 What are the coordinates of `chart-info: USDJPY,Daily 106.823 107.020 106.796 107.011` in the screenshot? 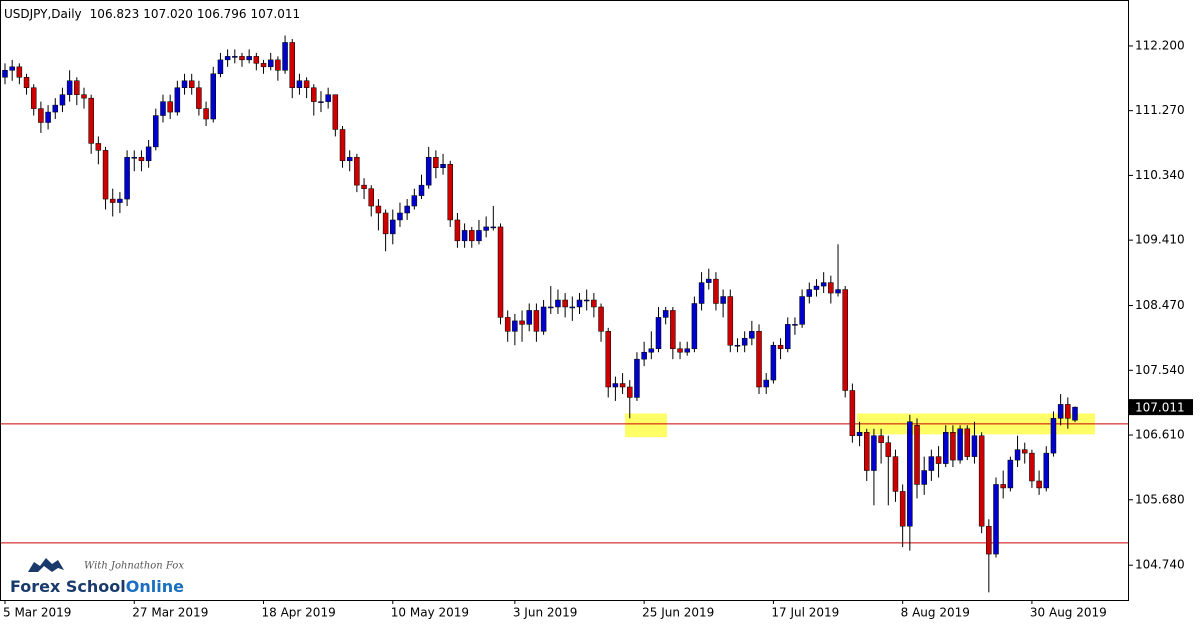 It's located at (152, 14).